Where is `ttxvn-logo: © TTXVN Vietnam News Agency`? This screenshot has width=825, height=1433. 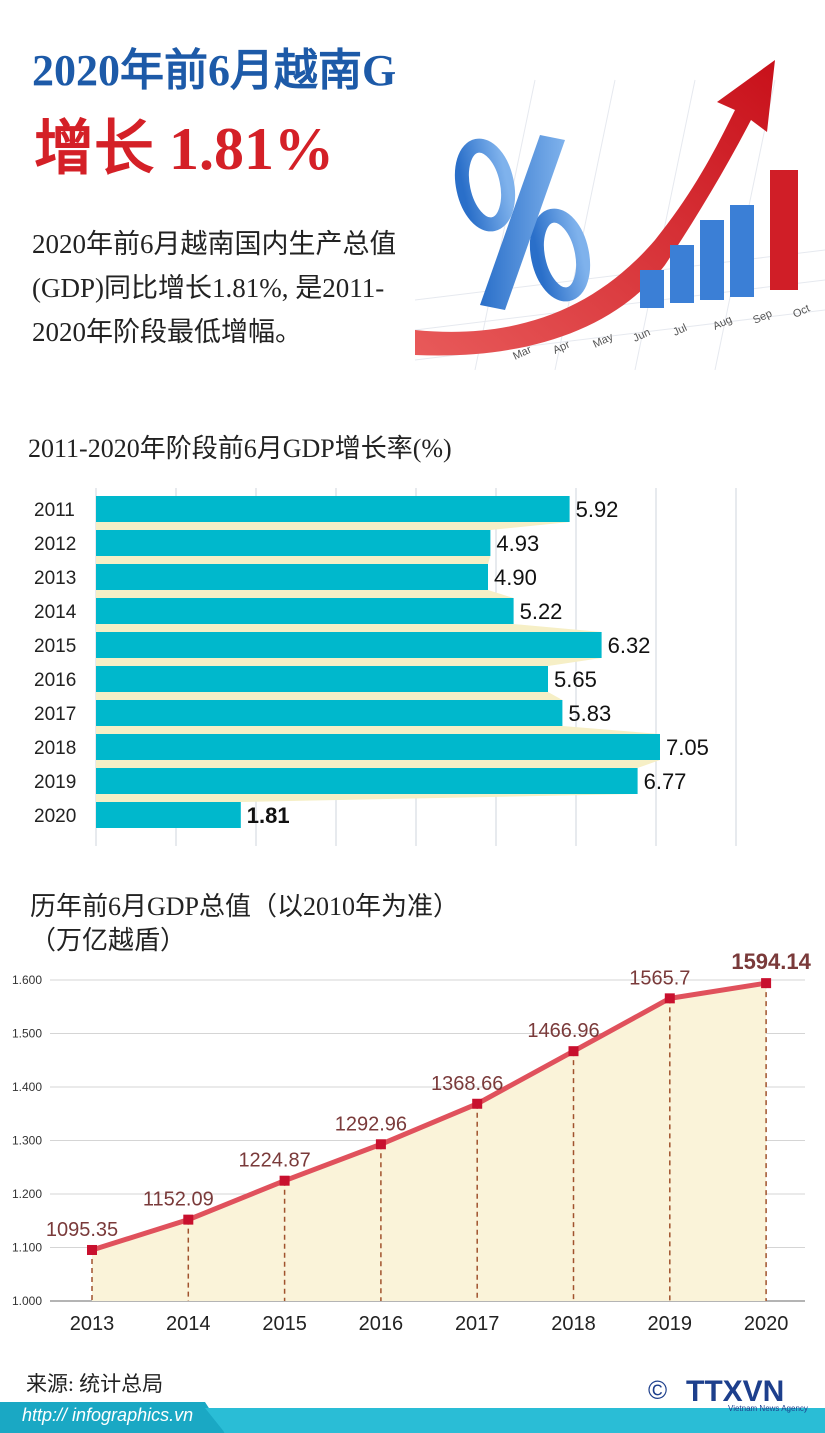
ttxvn-logo: © TTXVN Vietnam News Agency is located at coordinates (728, 1394).